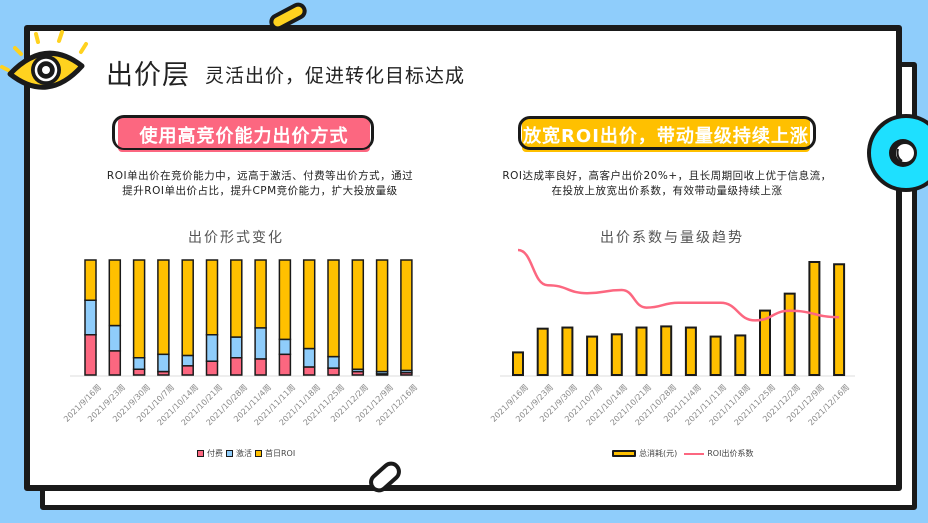 The width and height of the screenshot is (928, 523). What do you see at coordinates (730, 453) in the screenshot?
I see `legend-label-roi-coef: ROI出价系数` at bounding box center [730, 453].